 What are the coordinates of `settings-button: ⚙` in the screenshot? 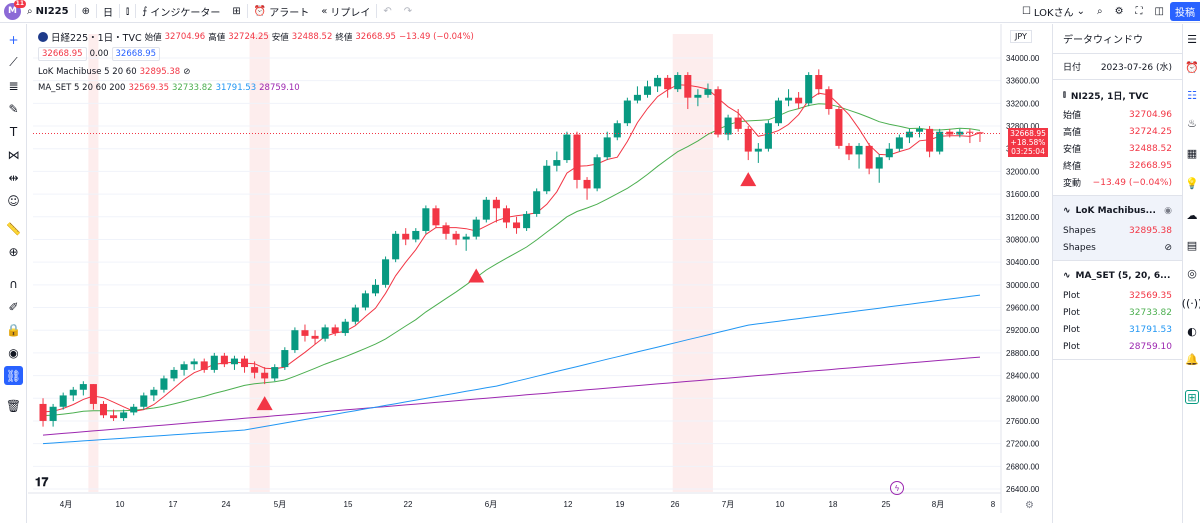 It's located at (1119, 11).